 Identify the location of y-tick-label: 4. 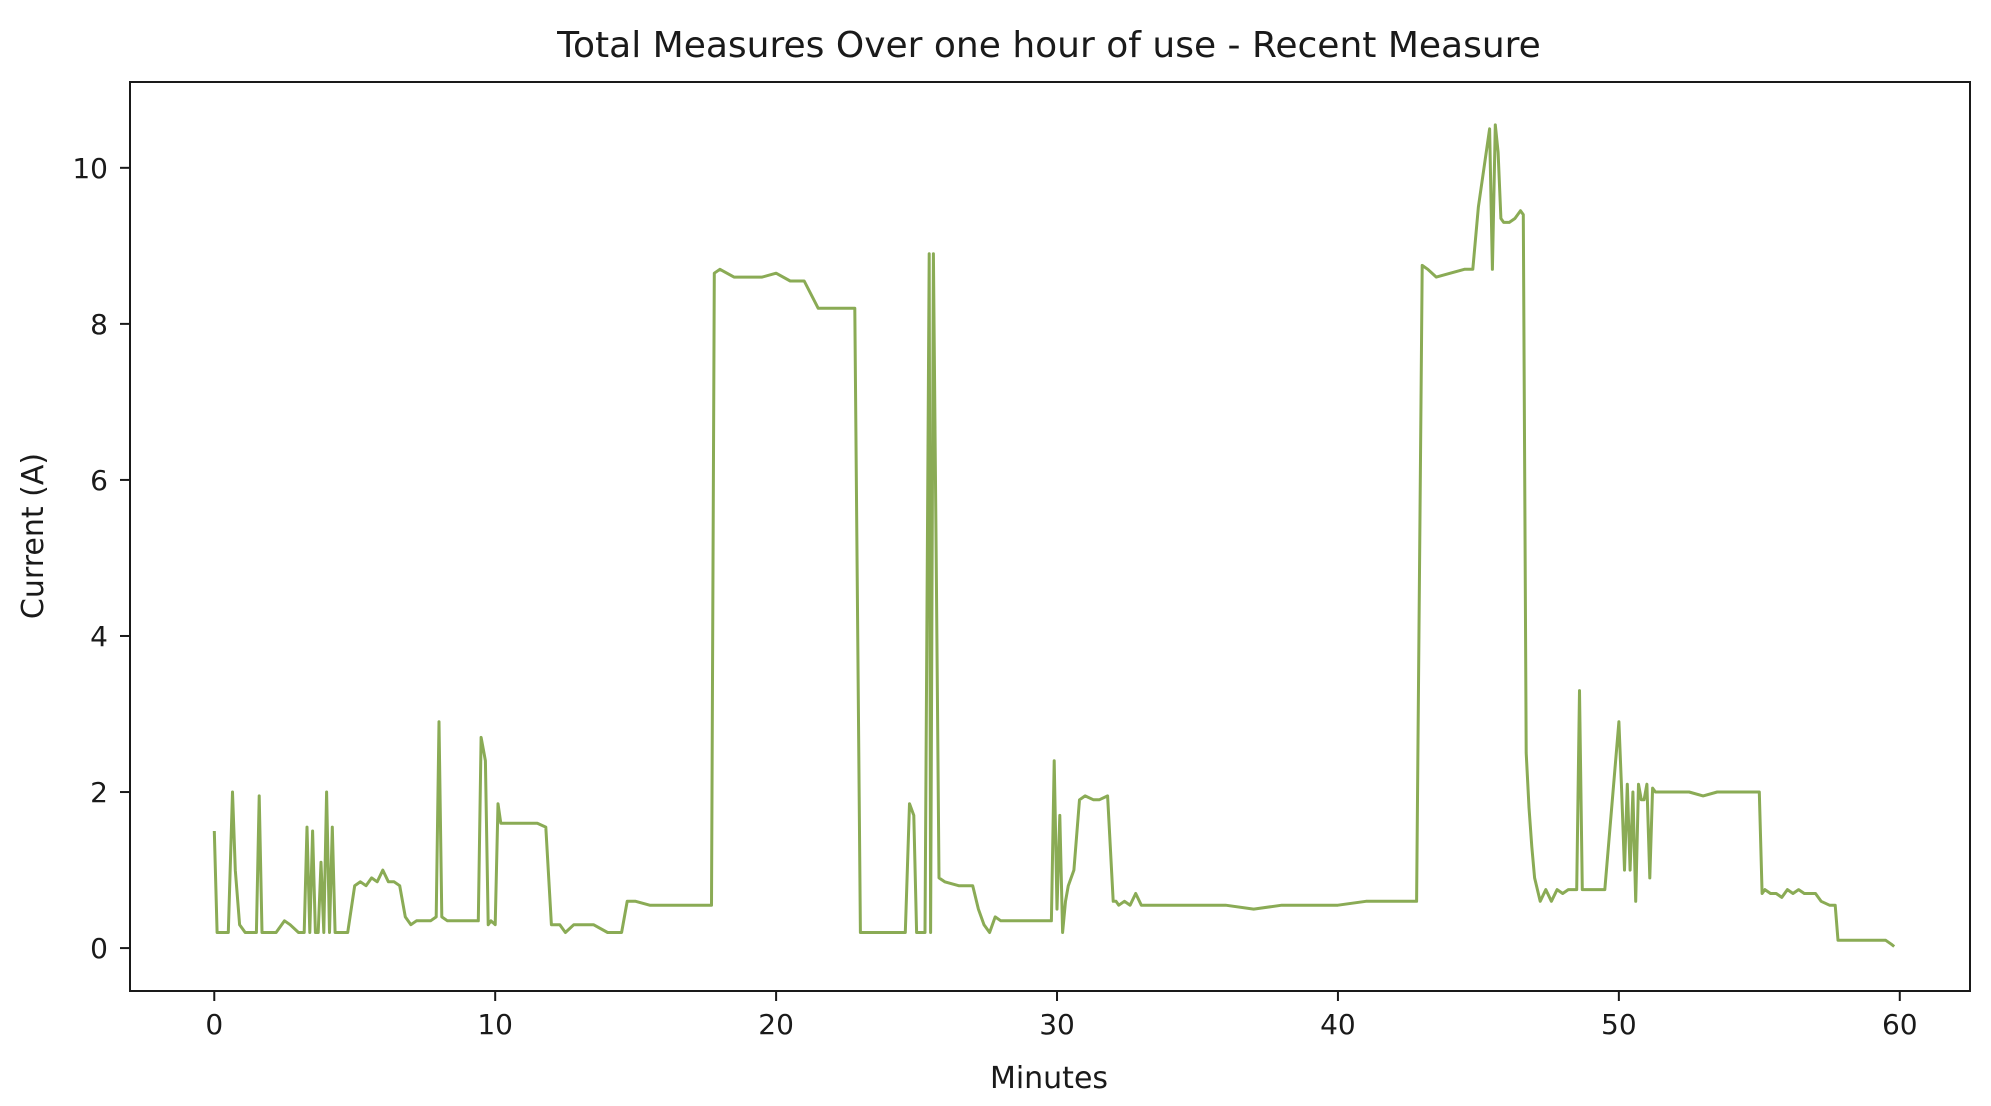
(99, 636).